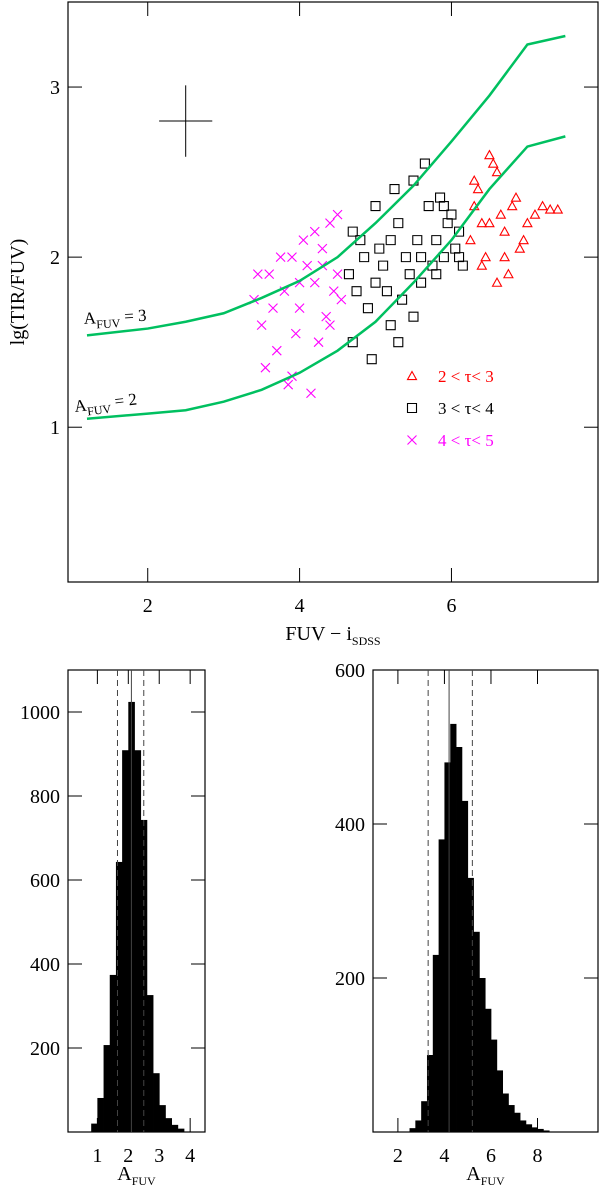  I want to click on curve-label-part: = 2, so click(123, 400).